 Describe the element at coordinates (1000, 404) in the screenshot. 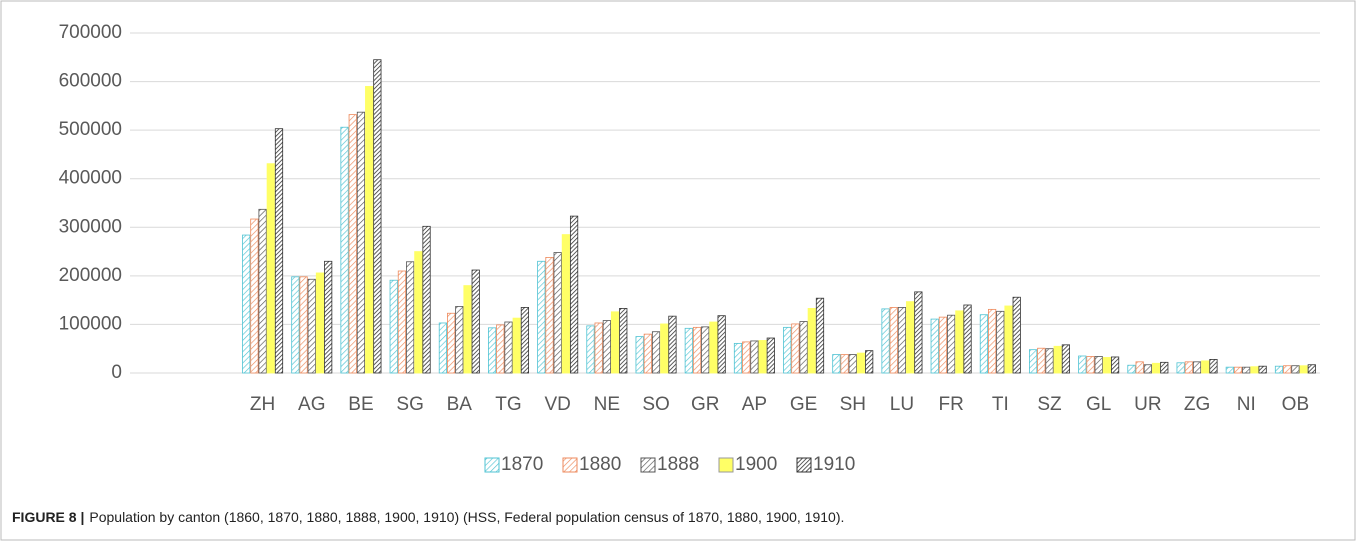

I see `x-tick-label: TI` at that location.